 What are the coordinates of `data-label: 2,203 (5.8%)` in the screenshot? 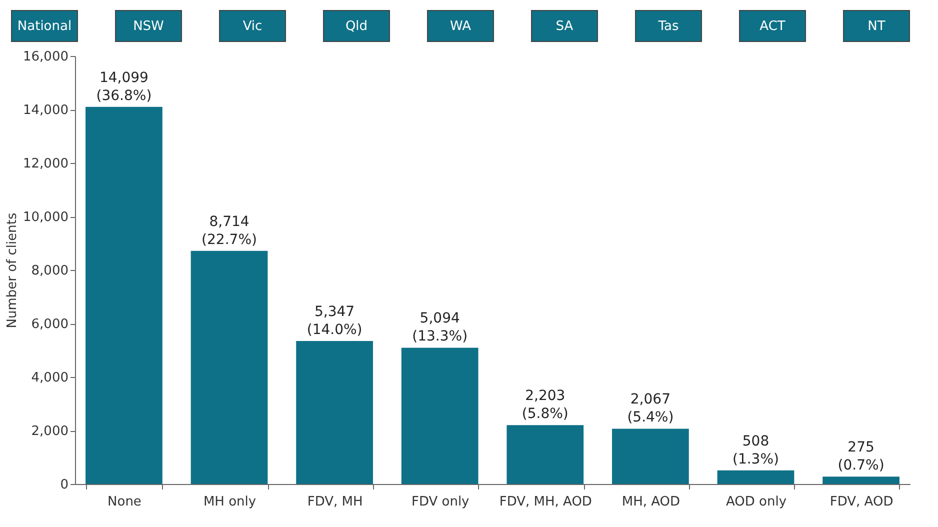 It's located at (545, 405).